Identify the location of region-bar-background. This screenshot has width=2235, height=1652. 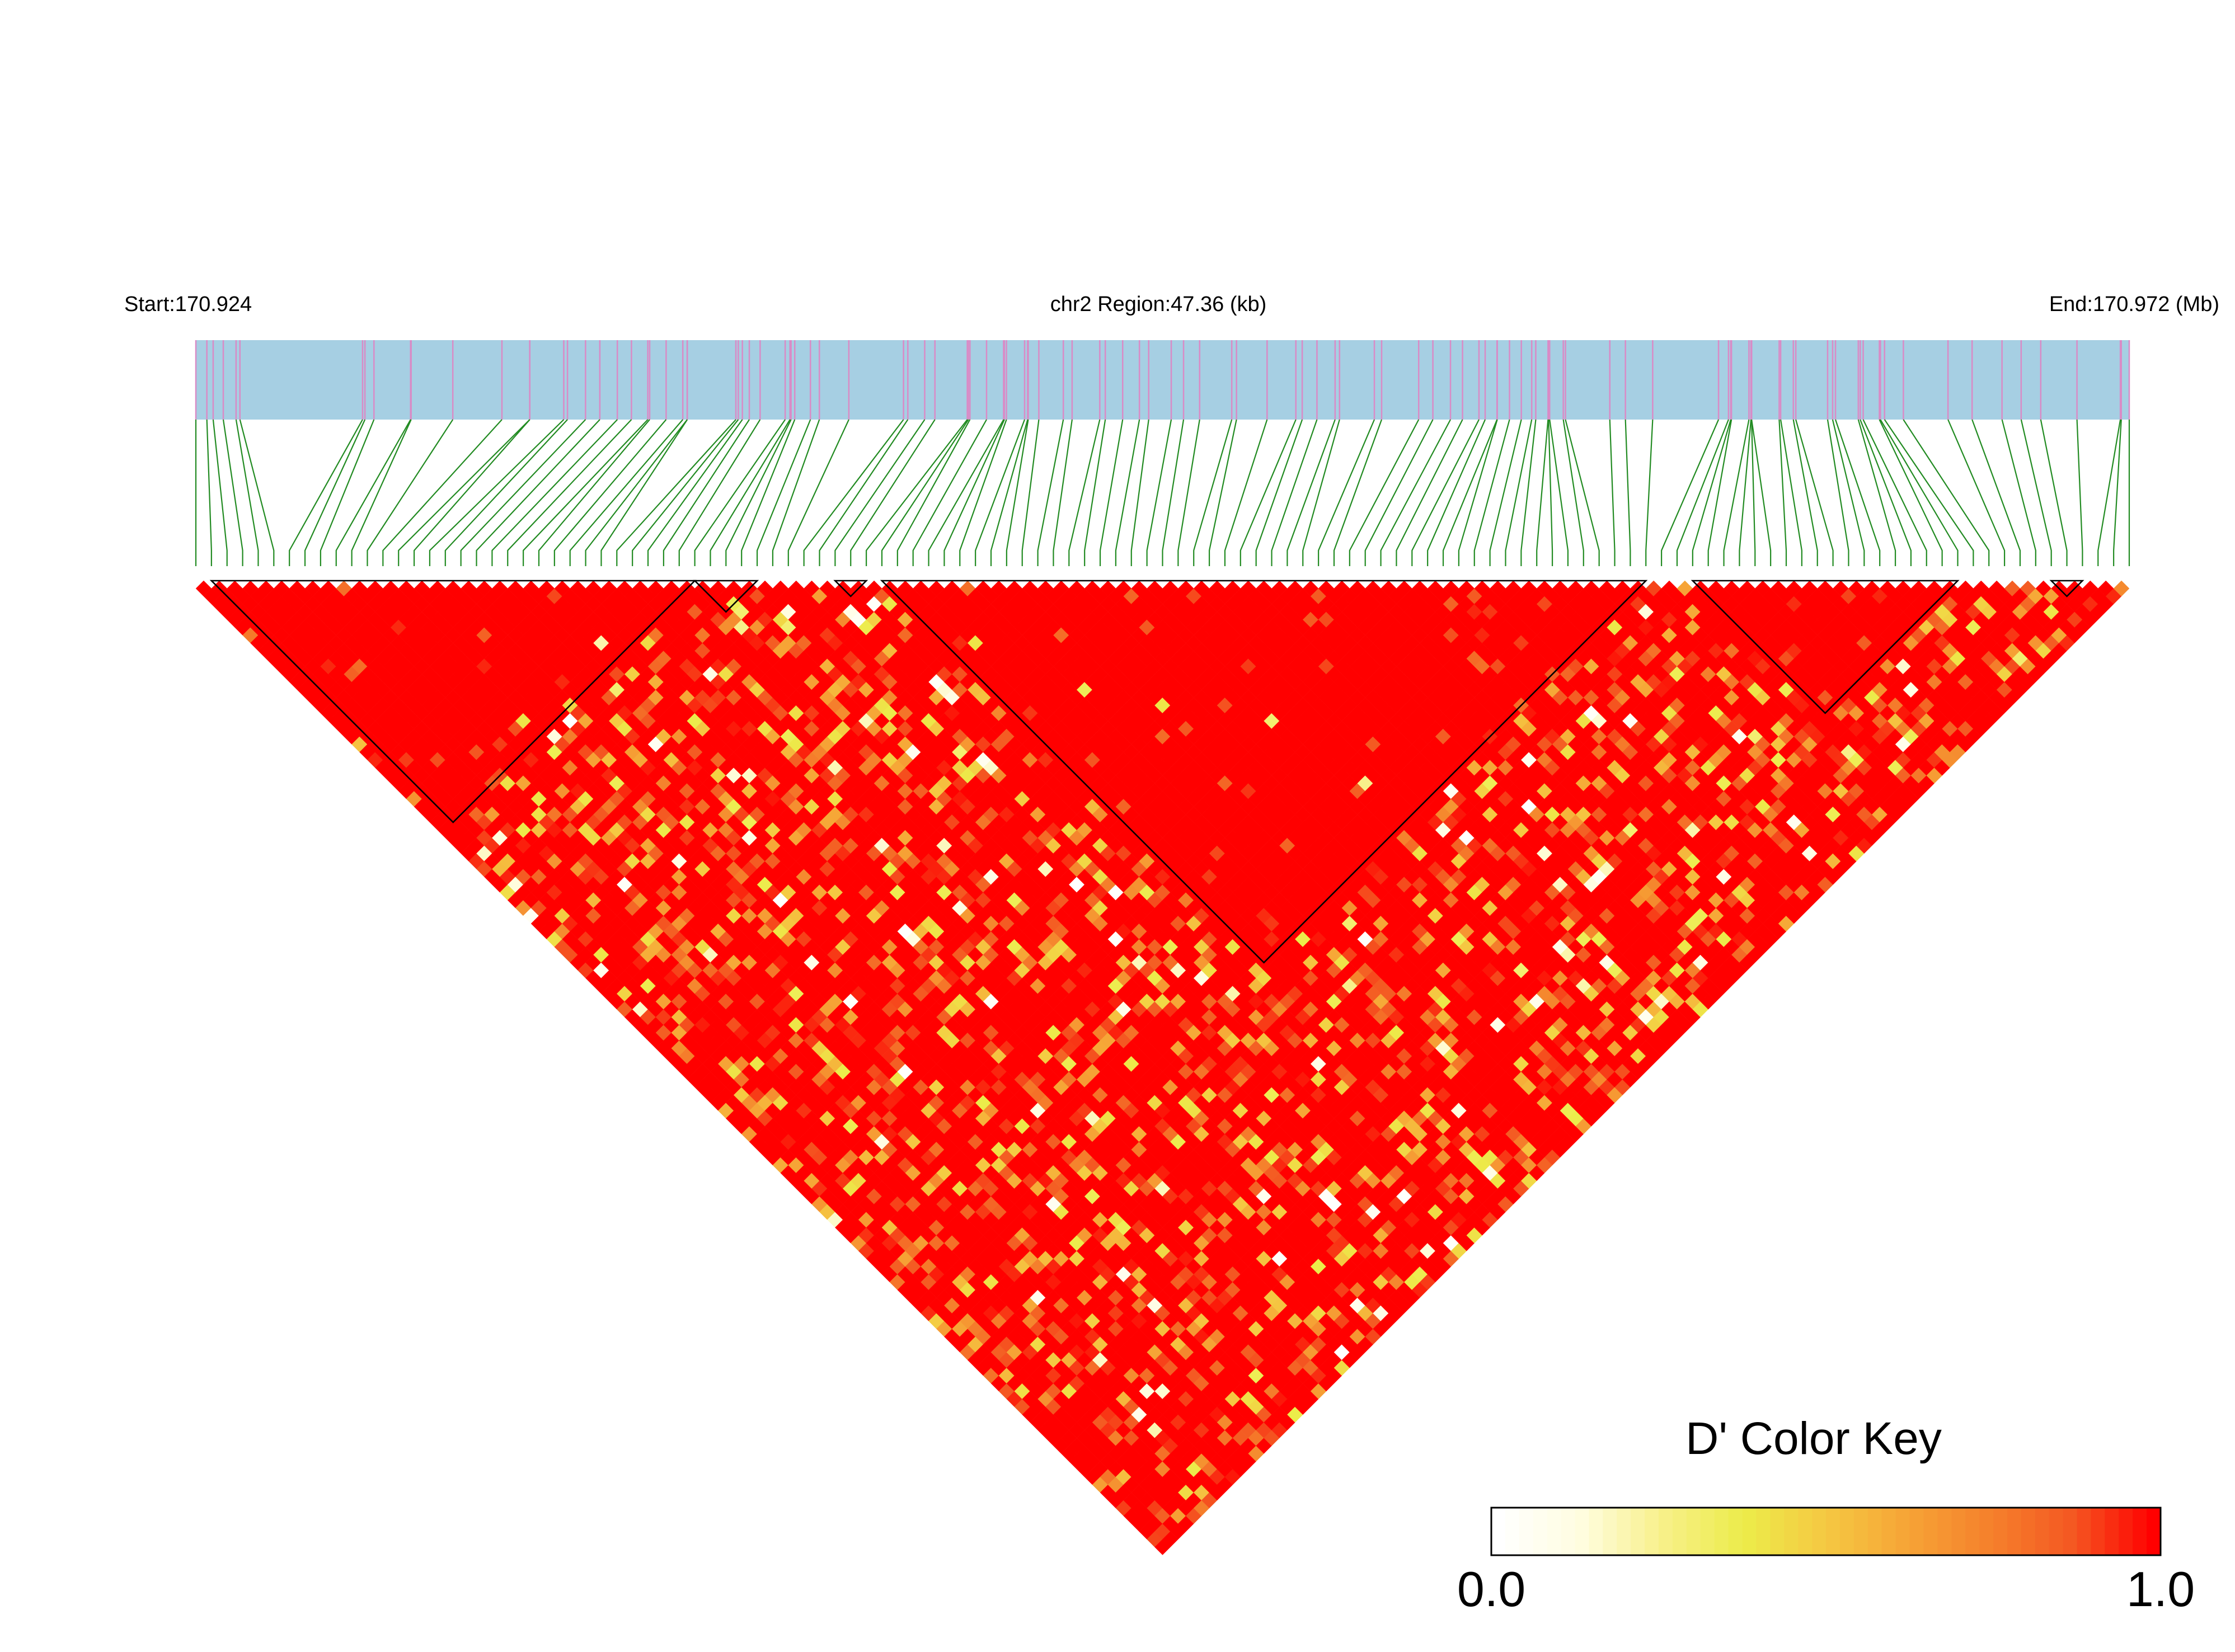
(1162, 380).